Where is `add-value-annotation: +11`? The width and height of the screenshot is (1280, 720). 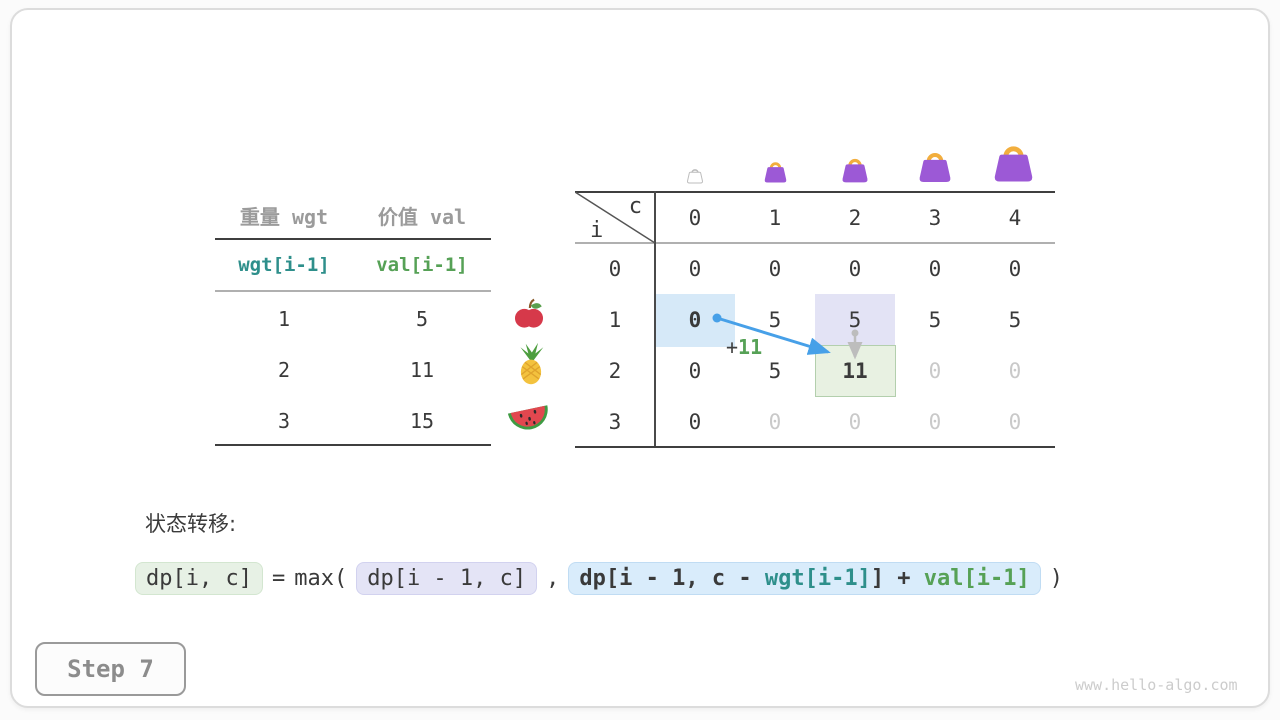
add-value-annotation: +11 is located at coordinates (744, 347).